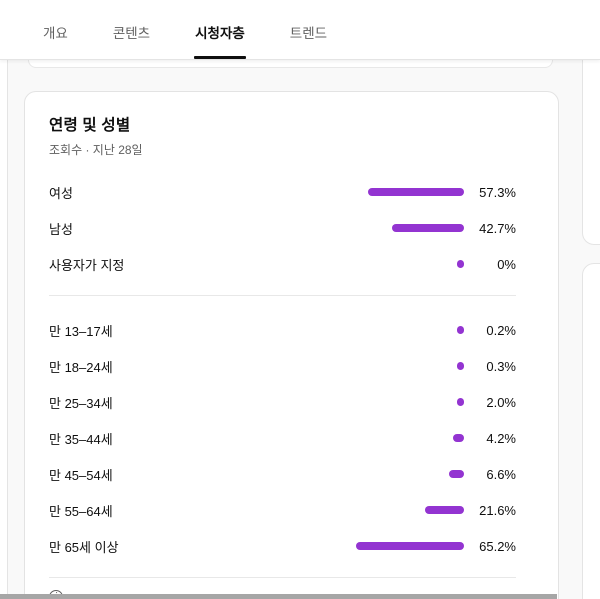 The image size is (600, 599). What do you see at coordinates (308, 33) in the screenshot?
I see `tab-label: 트렌드` at bounding box center [308, 33].